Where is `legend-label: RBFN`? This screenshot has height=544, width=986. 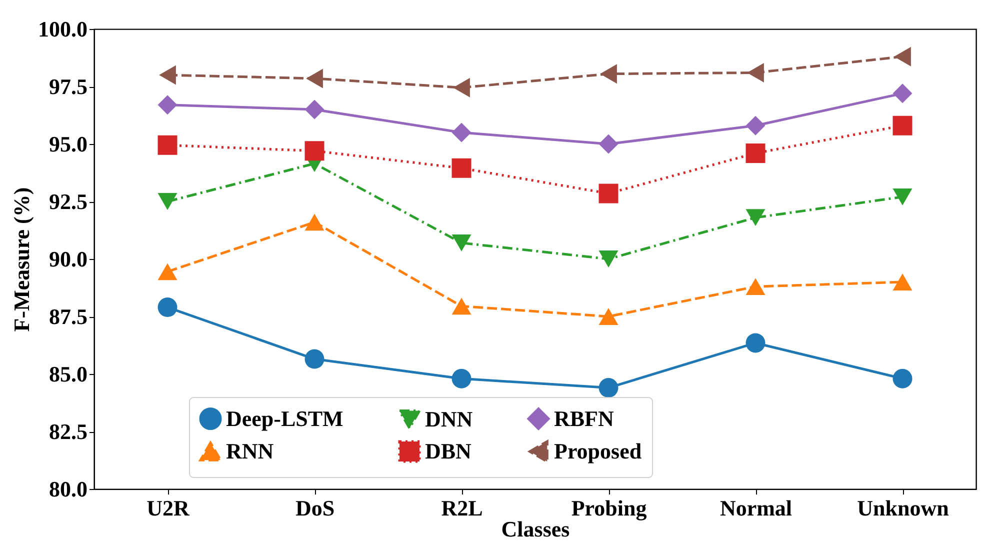
legend-label: RBFN is located at coordinates (584, 418).